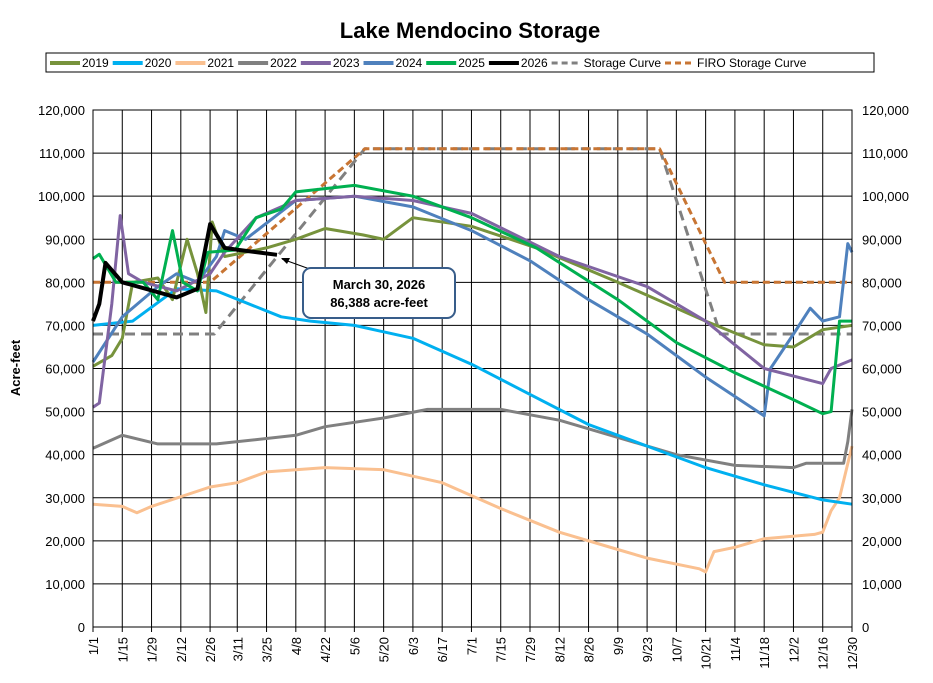 The width and height of the screenshot is (933, 683). Describe the element at coordinates (852, 653) in the screenshot. I see `x-tick-label: 12/30` at that location.